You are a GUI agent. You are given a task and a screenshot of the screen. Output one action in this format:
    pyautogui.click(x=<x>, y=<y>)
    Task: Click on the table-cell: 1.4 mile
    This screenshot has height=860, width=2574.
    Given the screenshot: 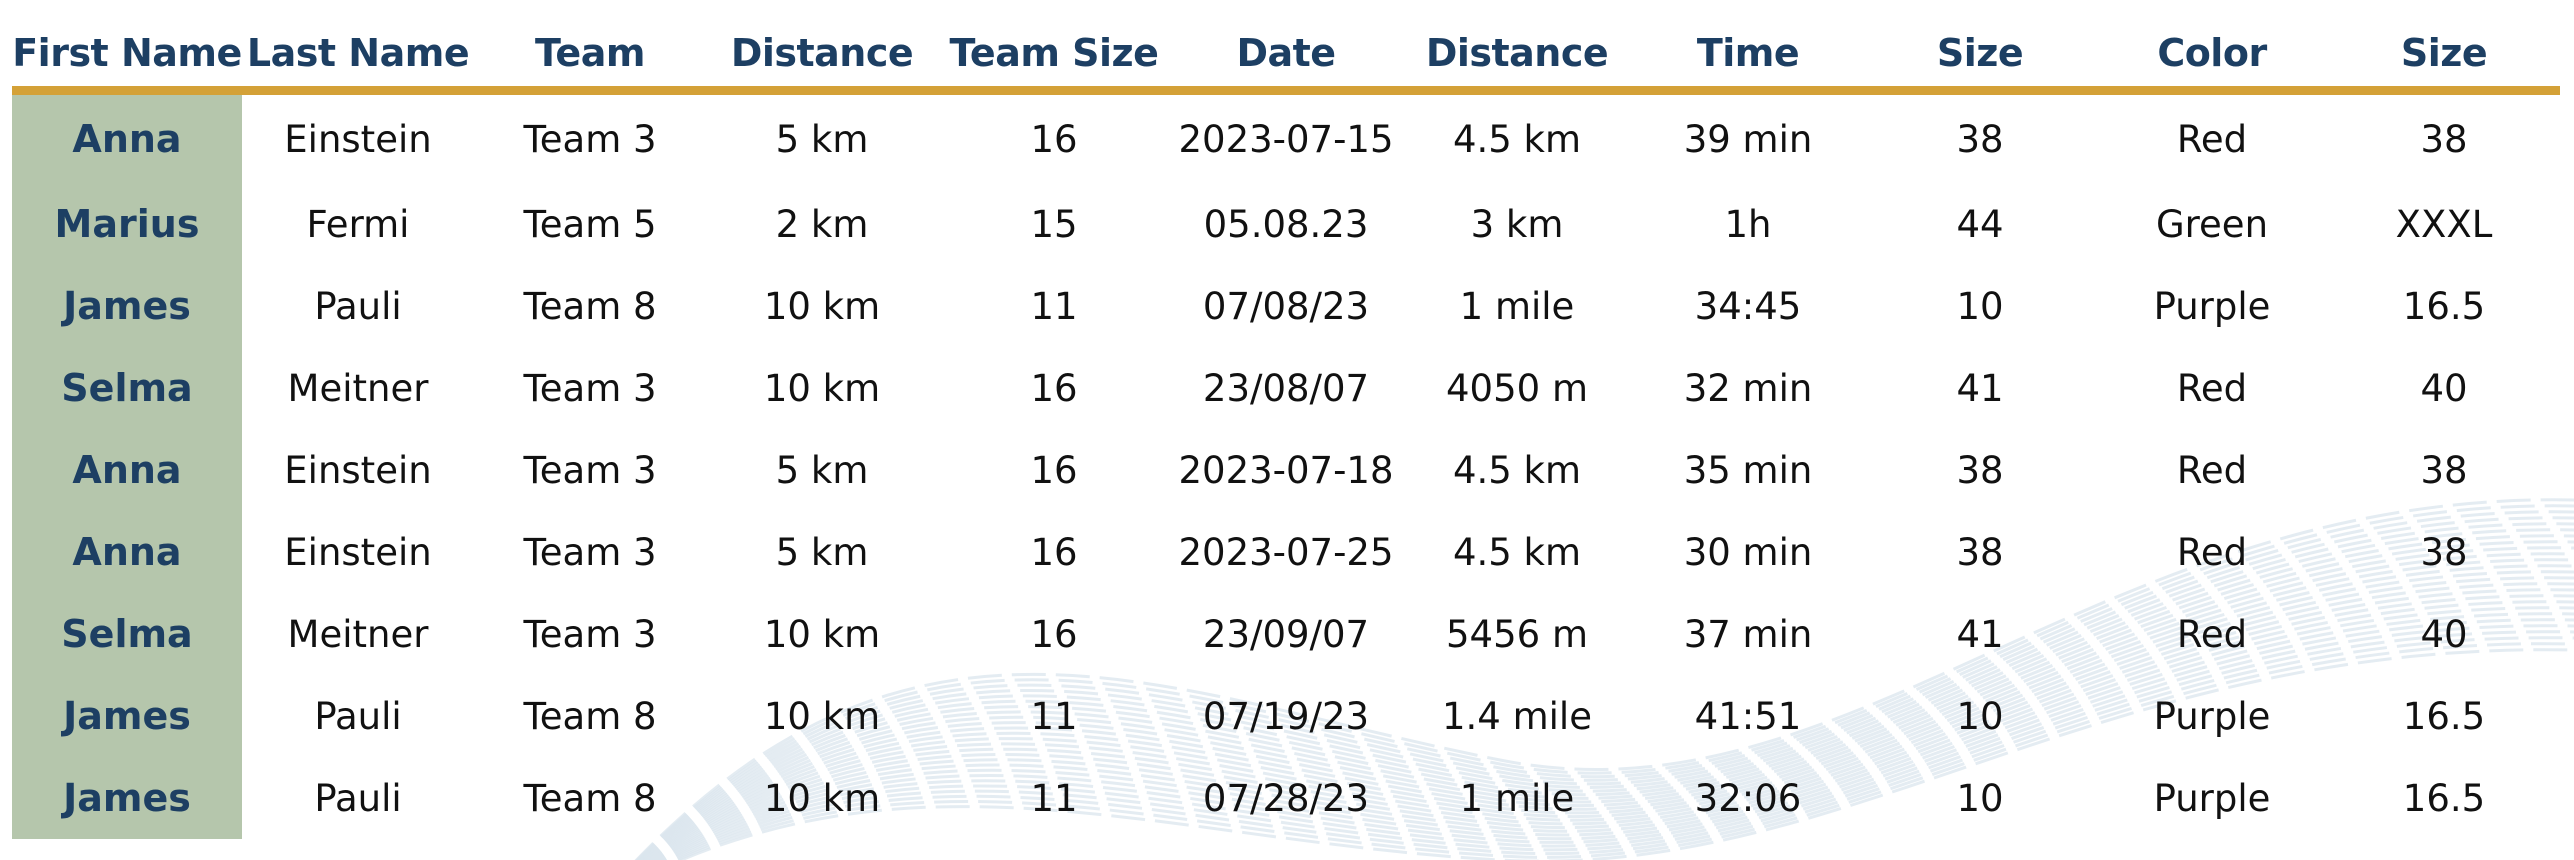 What is the action you would take?
    pyautogui.click(x=1517, y=716)
    